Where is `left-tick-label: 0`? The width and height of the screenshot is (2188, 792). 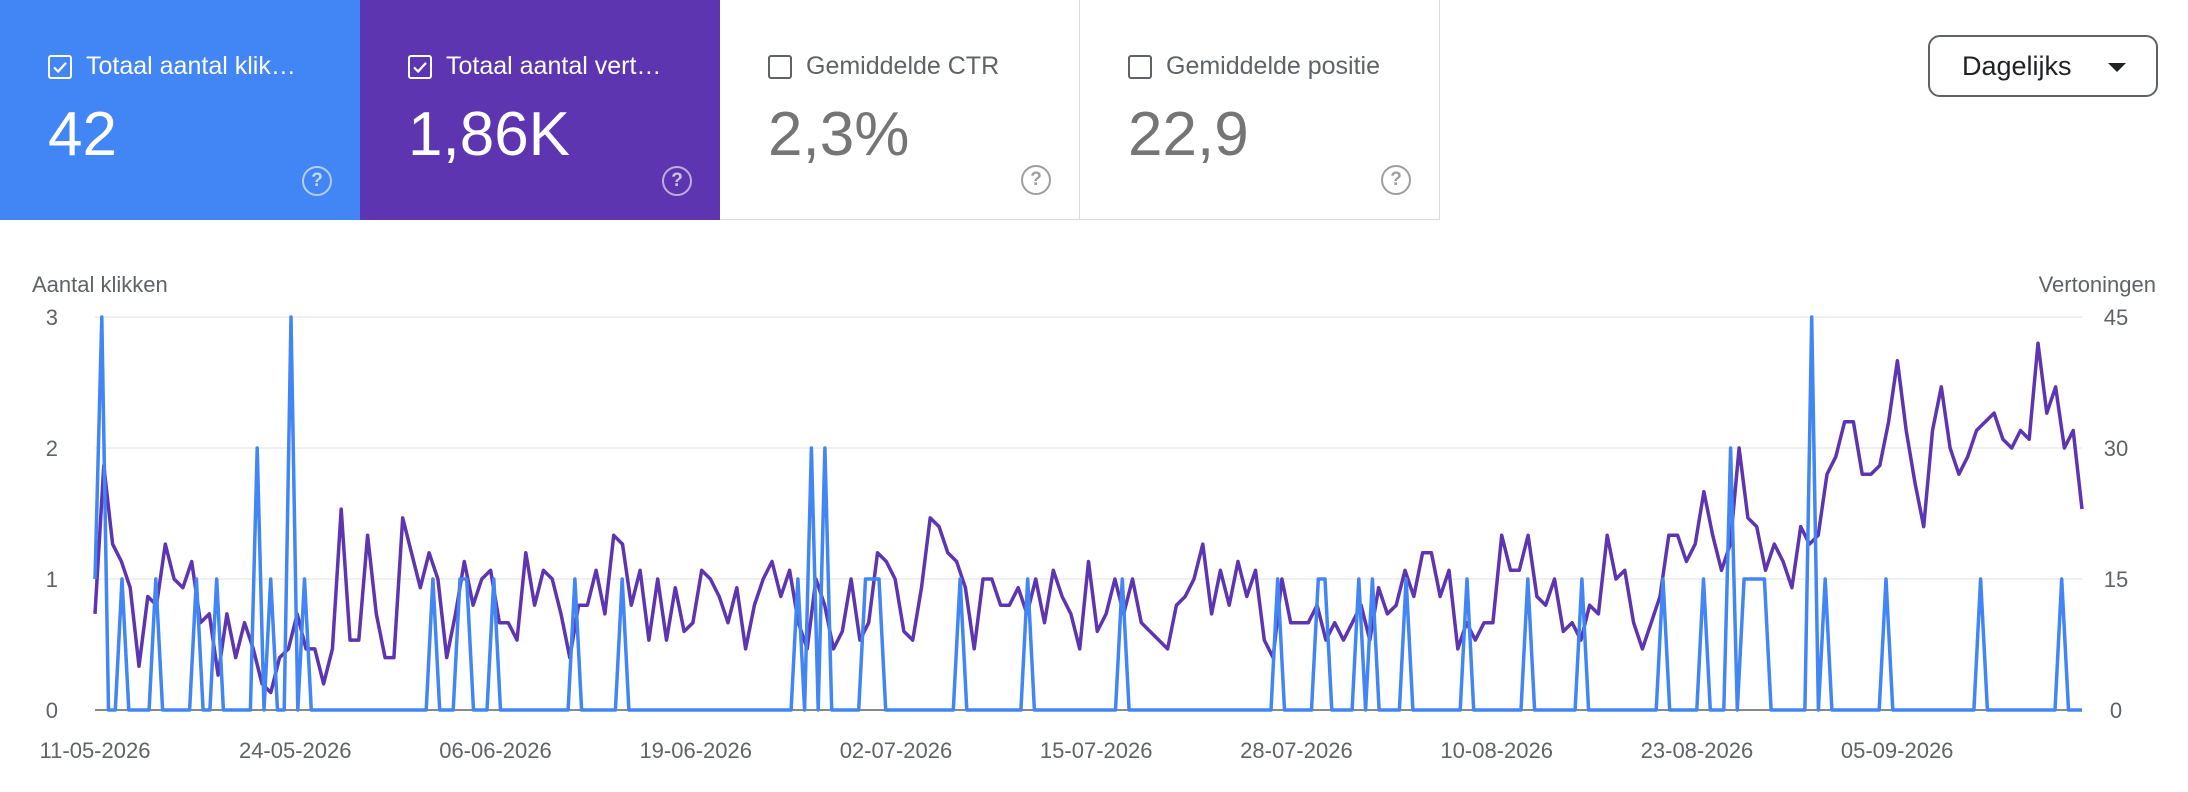
left-tick-label: 0 is located at coordinates (52, 710).